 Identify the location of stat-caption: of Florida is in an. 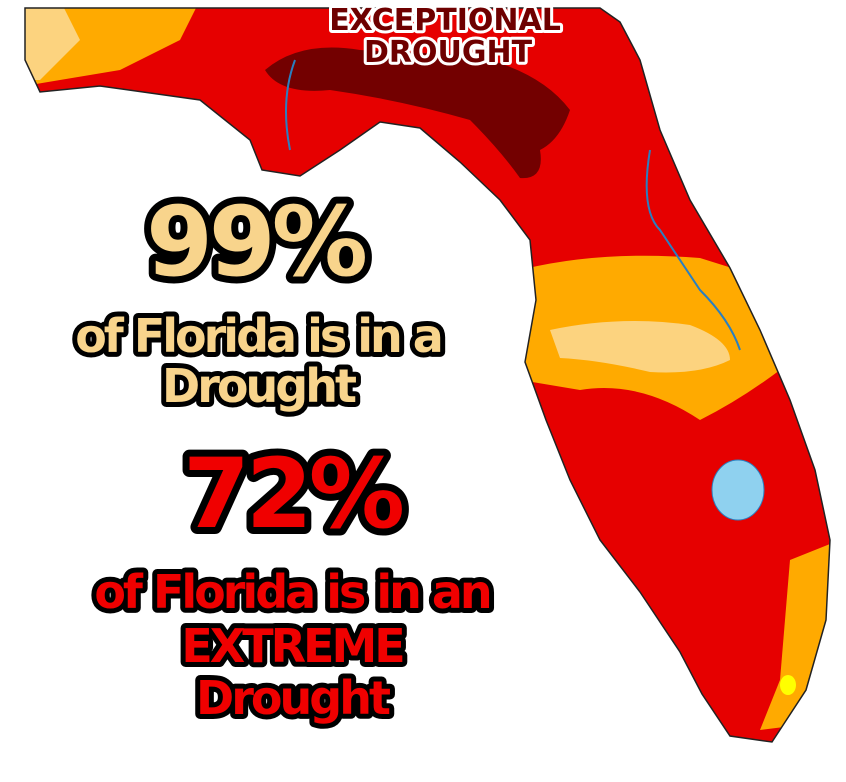
(292, 592).